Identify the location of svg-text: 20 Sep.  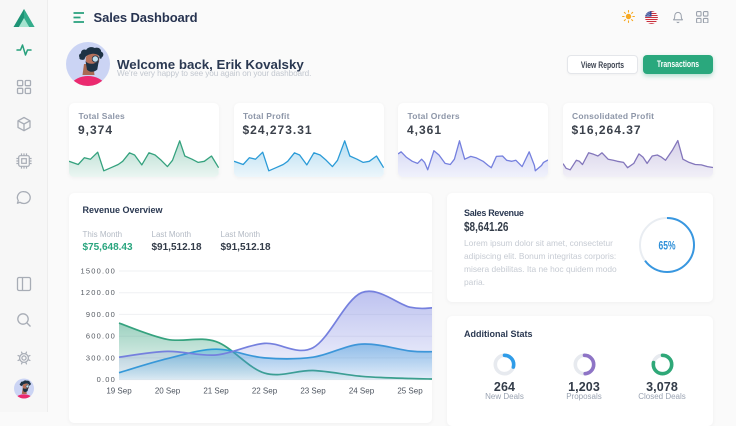
(168, 391).